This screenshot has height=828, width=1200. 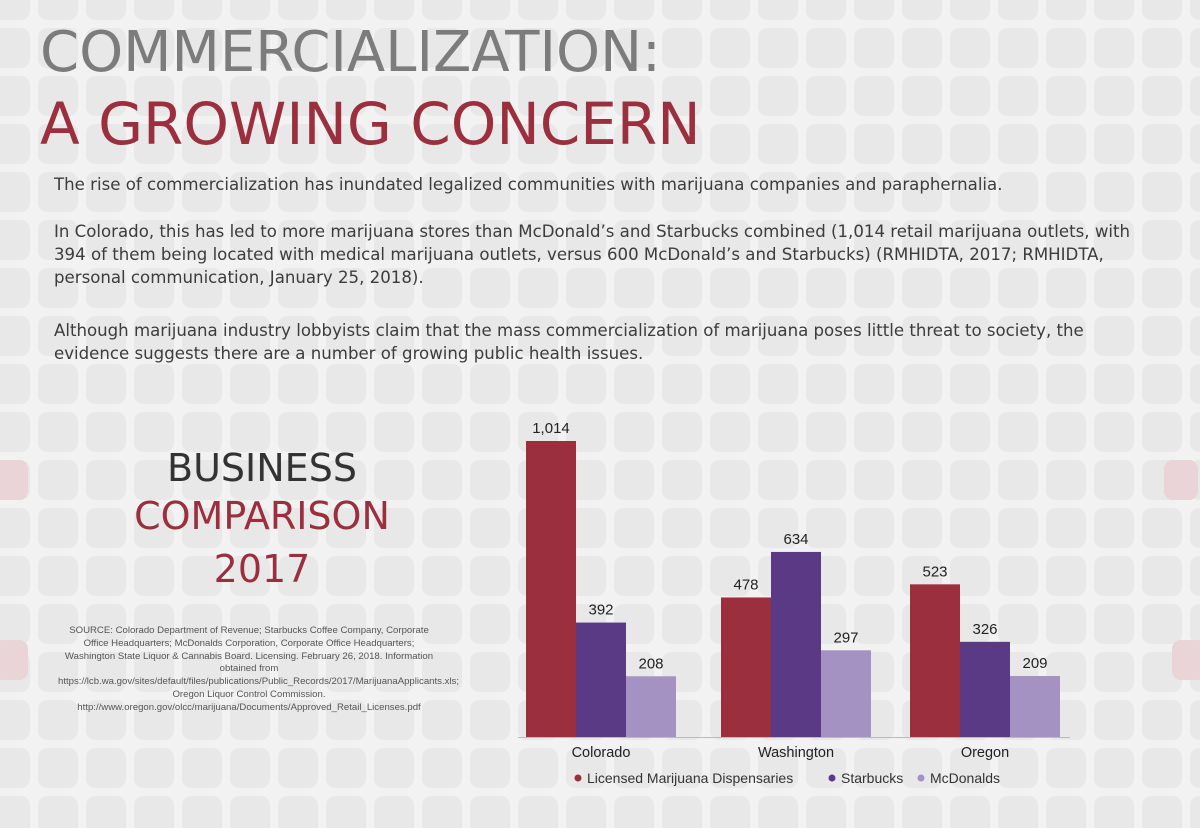 What do you see at coordinates (350, 52) in the screenshot?
I see `page-title-line1: COMMERCIALIZATION:` at bounding box center [350, 52].